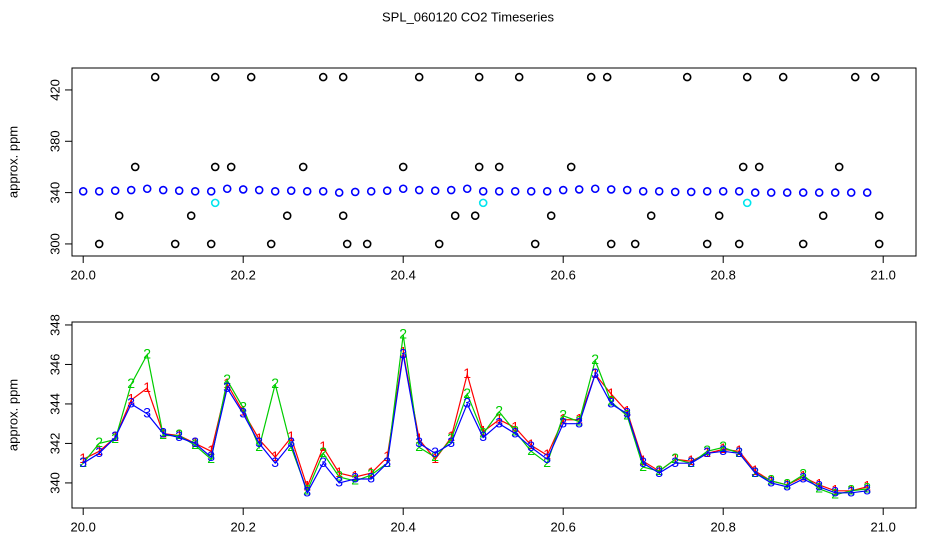 The image size is (936, 540). What do you see at coordinates (723, 526) in the screenshot?
I see `x-tick-label: 20.8` at bounding box center [723, 526].